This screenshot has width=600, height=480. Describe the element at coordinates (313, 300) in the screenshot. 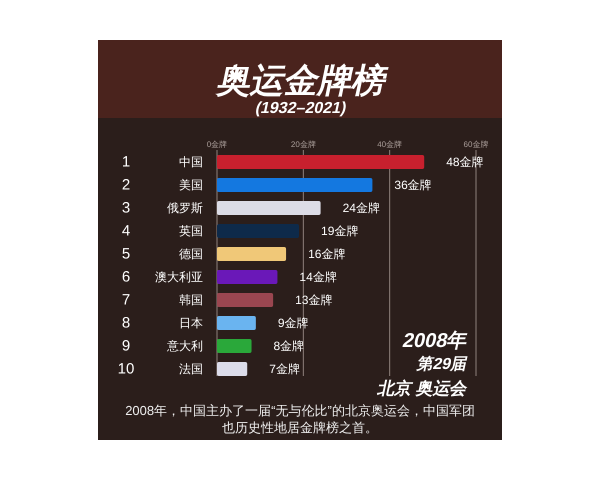

I see `data-label: 13金牌` at that location.